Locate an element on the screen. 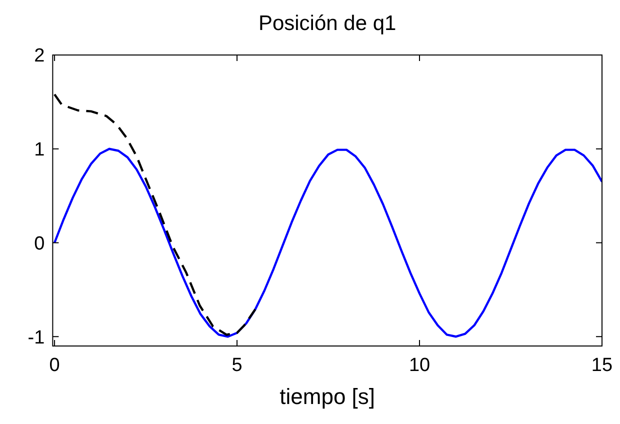 The width and height of the screenshot is (620, 424). x-tick-label: 15 is located at coordinates (602, 365).